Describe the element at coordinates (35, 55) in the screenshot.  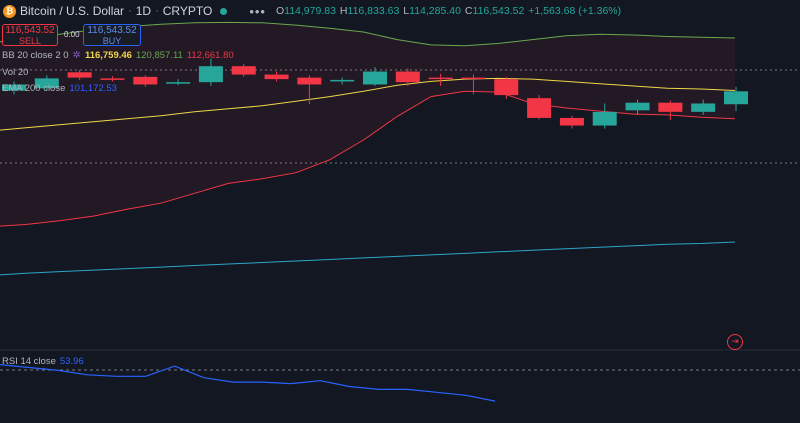
I see `bb-name: BB 20 close 2 0` at that location.